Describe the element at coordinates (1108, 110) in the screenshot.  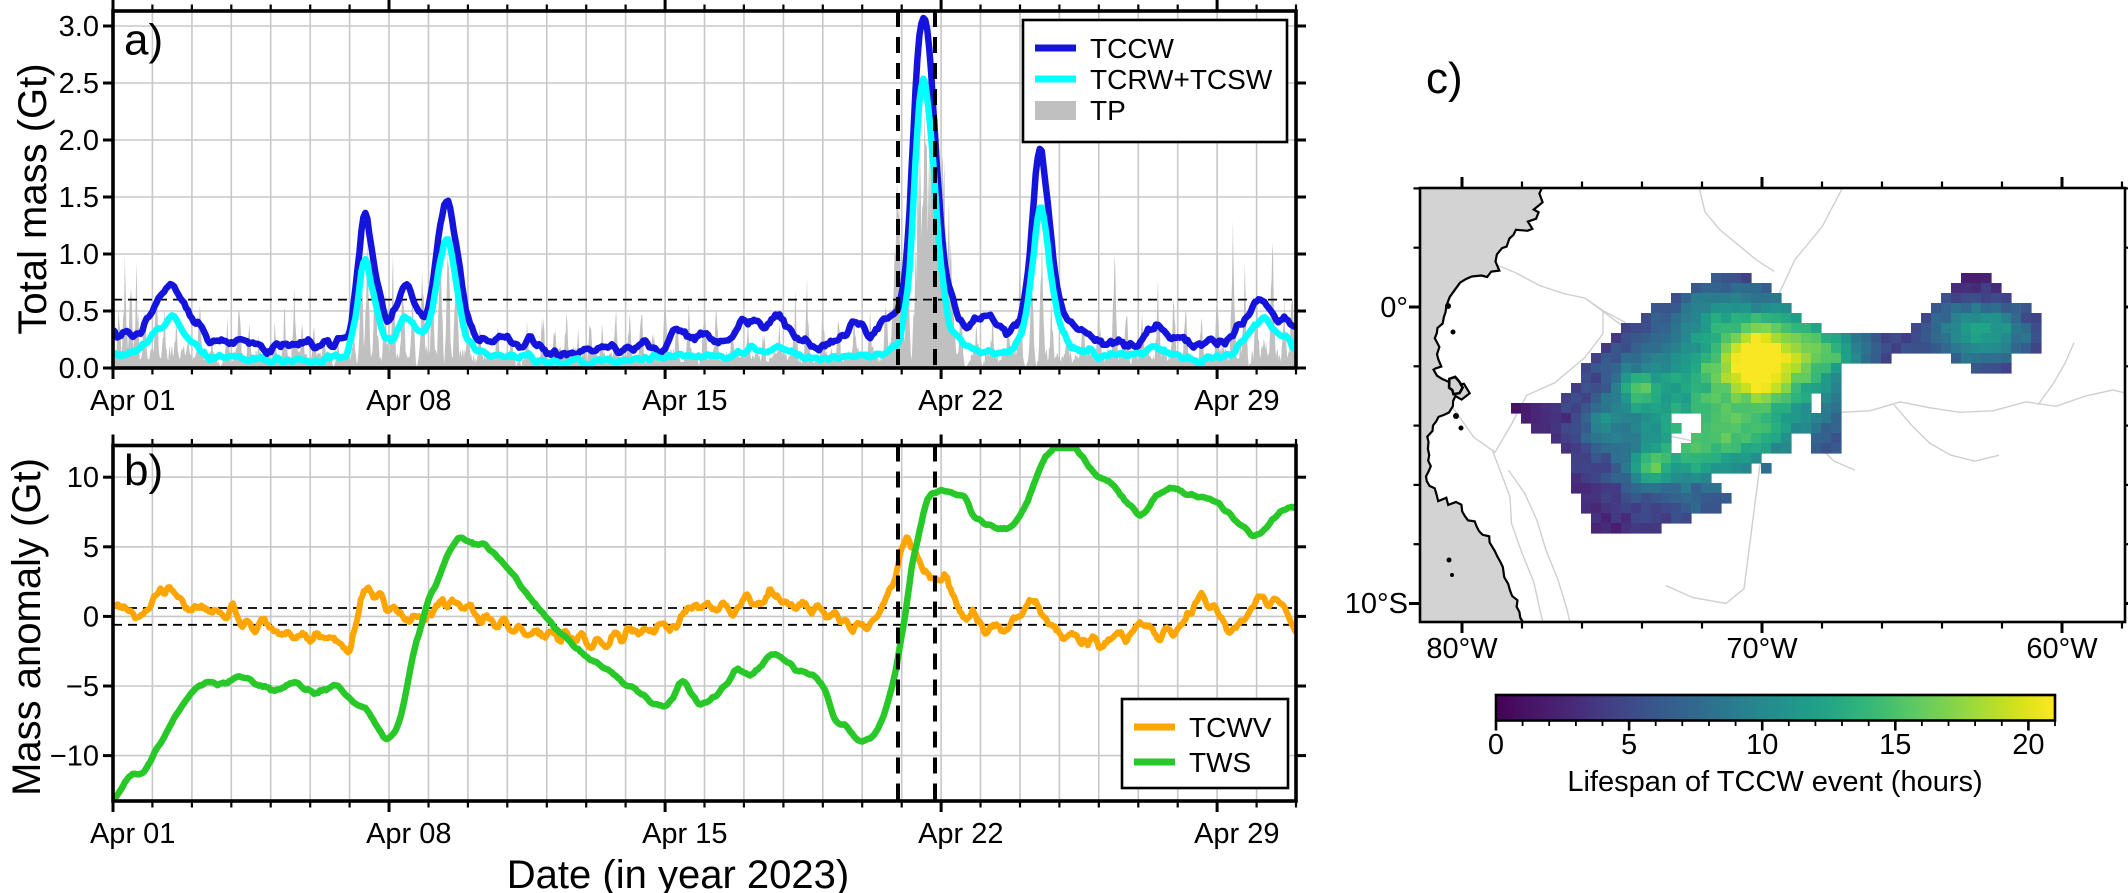
I see `svg-text: TP` at that location.